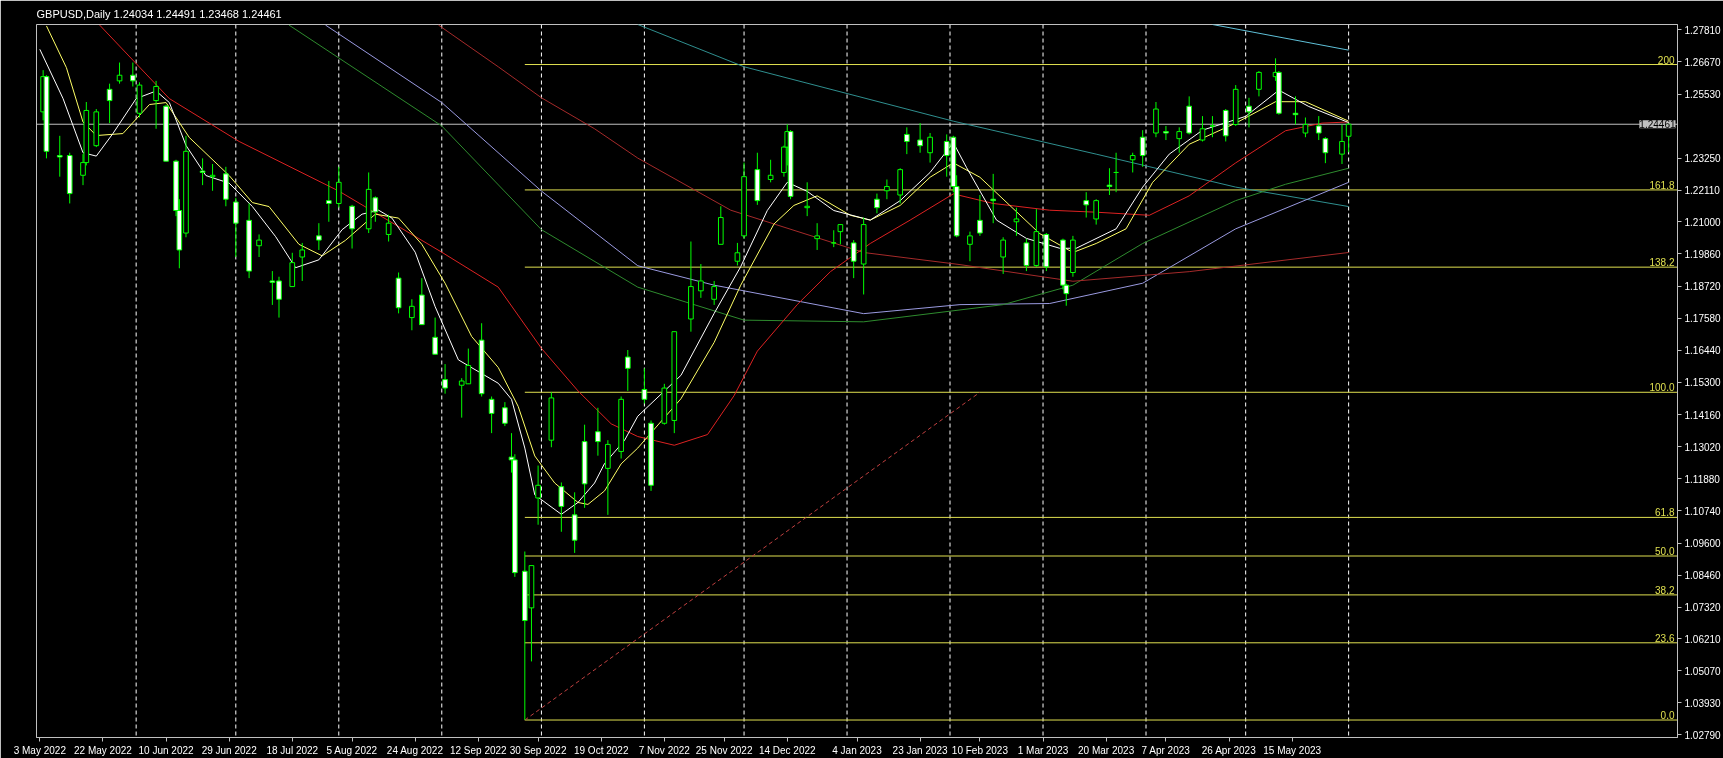  I want to click on y-tick-label: 1.07320, so click(1703, 608).